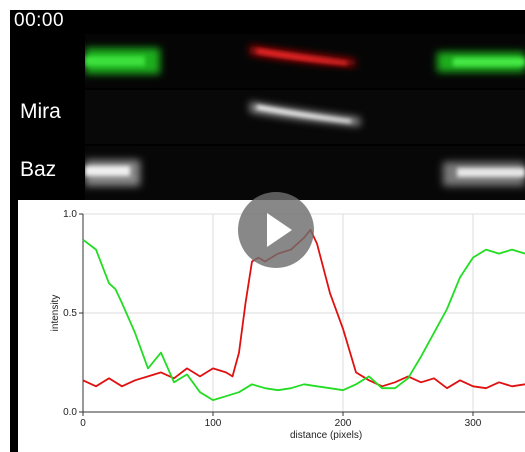  I want to click on baz-channel-label: Baz, so click(38, 169).